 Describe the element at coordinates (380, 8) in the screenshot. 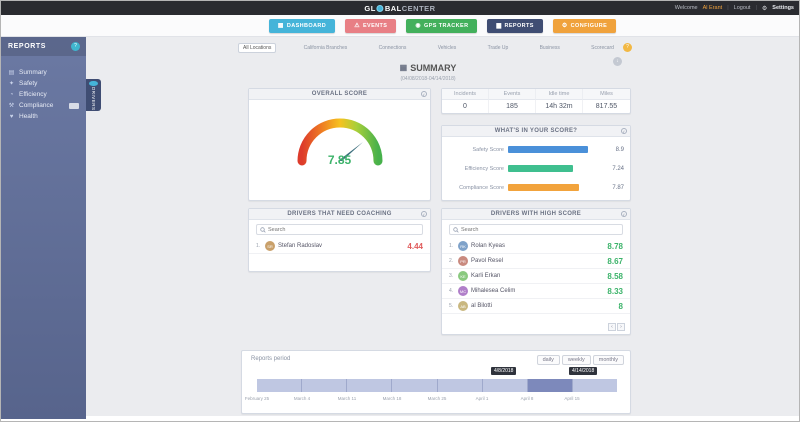

I see `globe-icon` at that location.